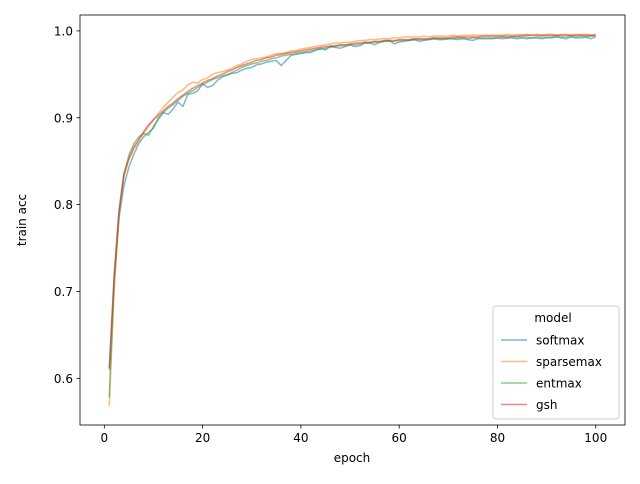 This screenshot has width=640, height=484. I want to click on y-axis-ticks: 0.6 0.7 0.8 0.9 1.0, so click(67, 205).